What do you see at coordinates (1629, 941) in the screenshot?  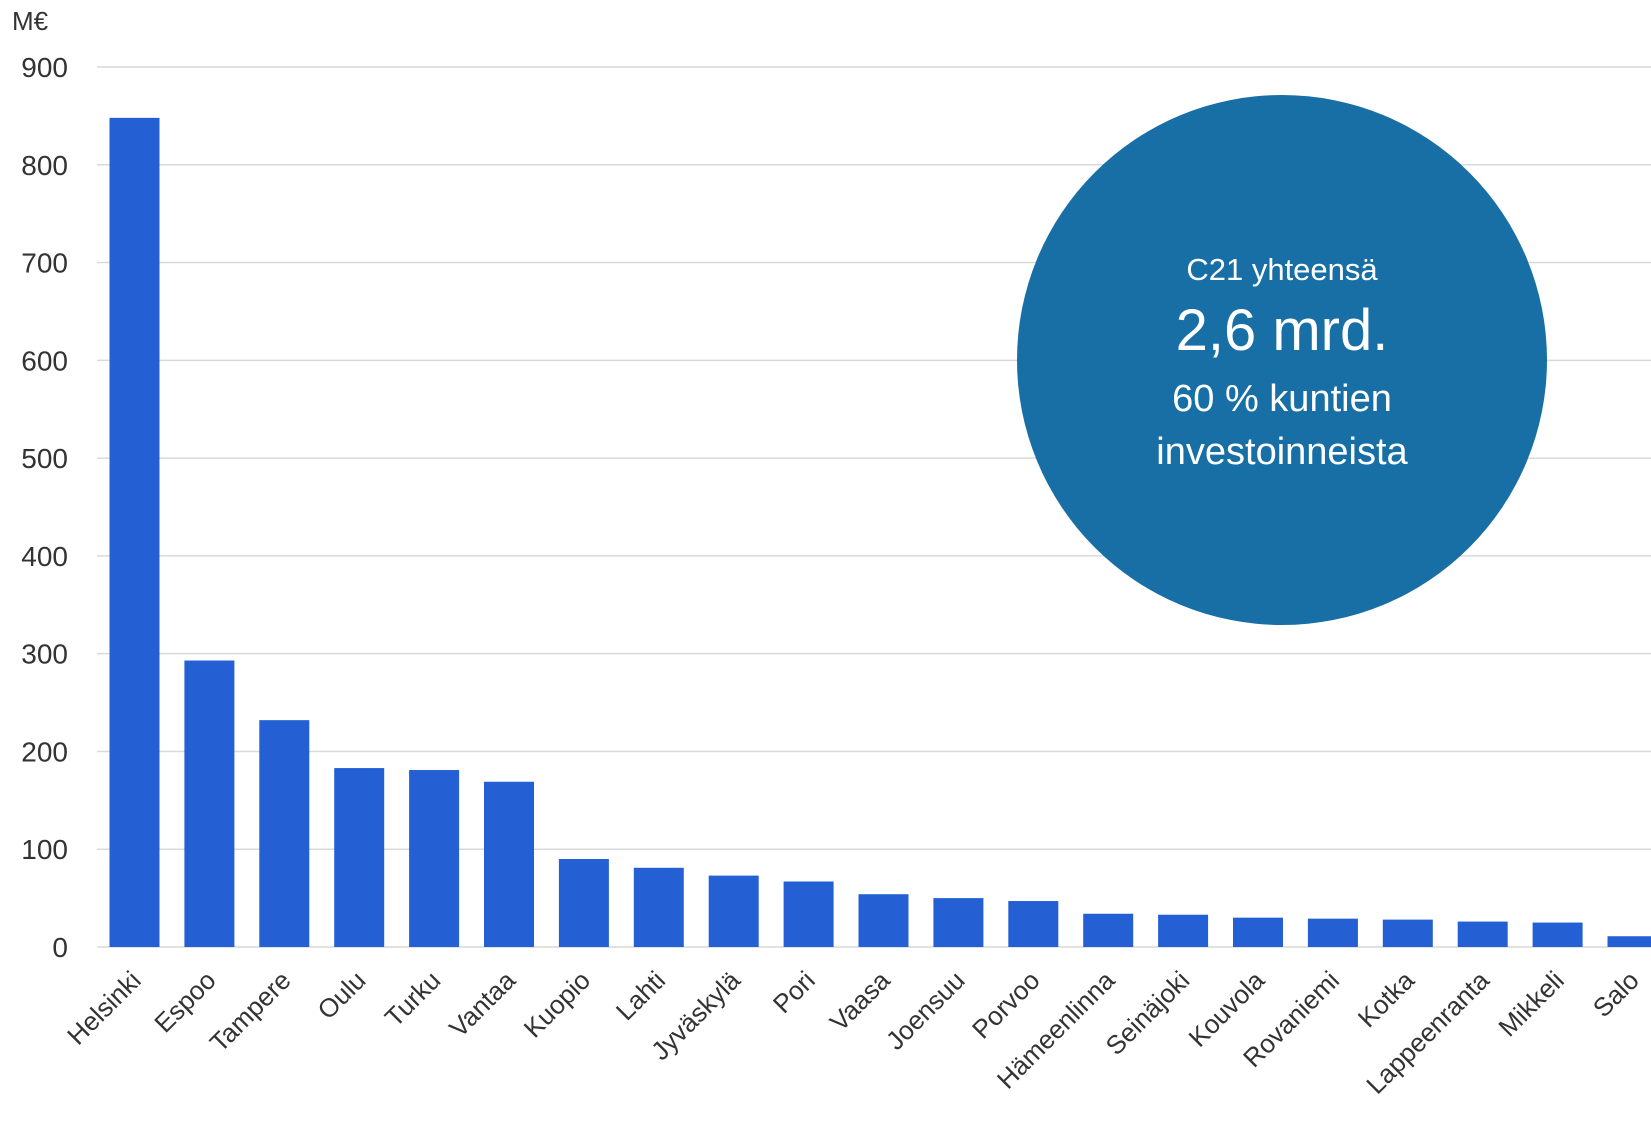 I see `bar-salo` at bounding box center [1629, 941].